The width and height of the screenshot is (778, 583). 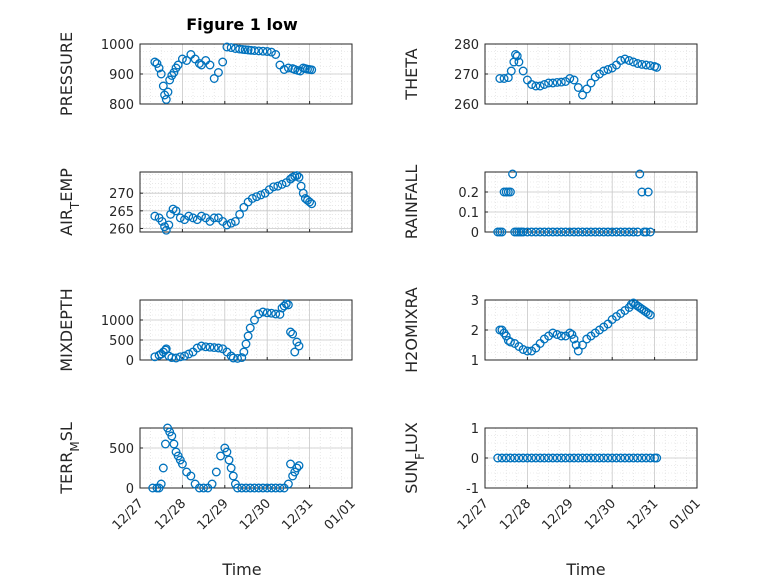 What do you see at coordinates (550, 330) in the screenshot?
I see `panel-h2omixra: 1 2 3 H2OMIXRA` at bounding box center [550, 330].